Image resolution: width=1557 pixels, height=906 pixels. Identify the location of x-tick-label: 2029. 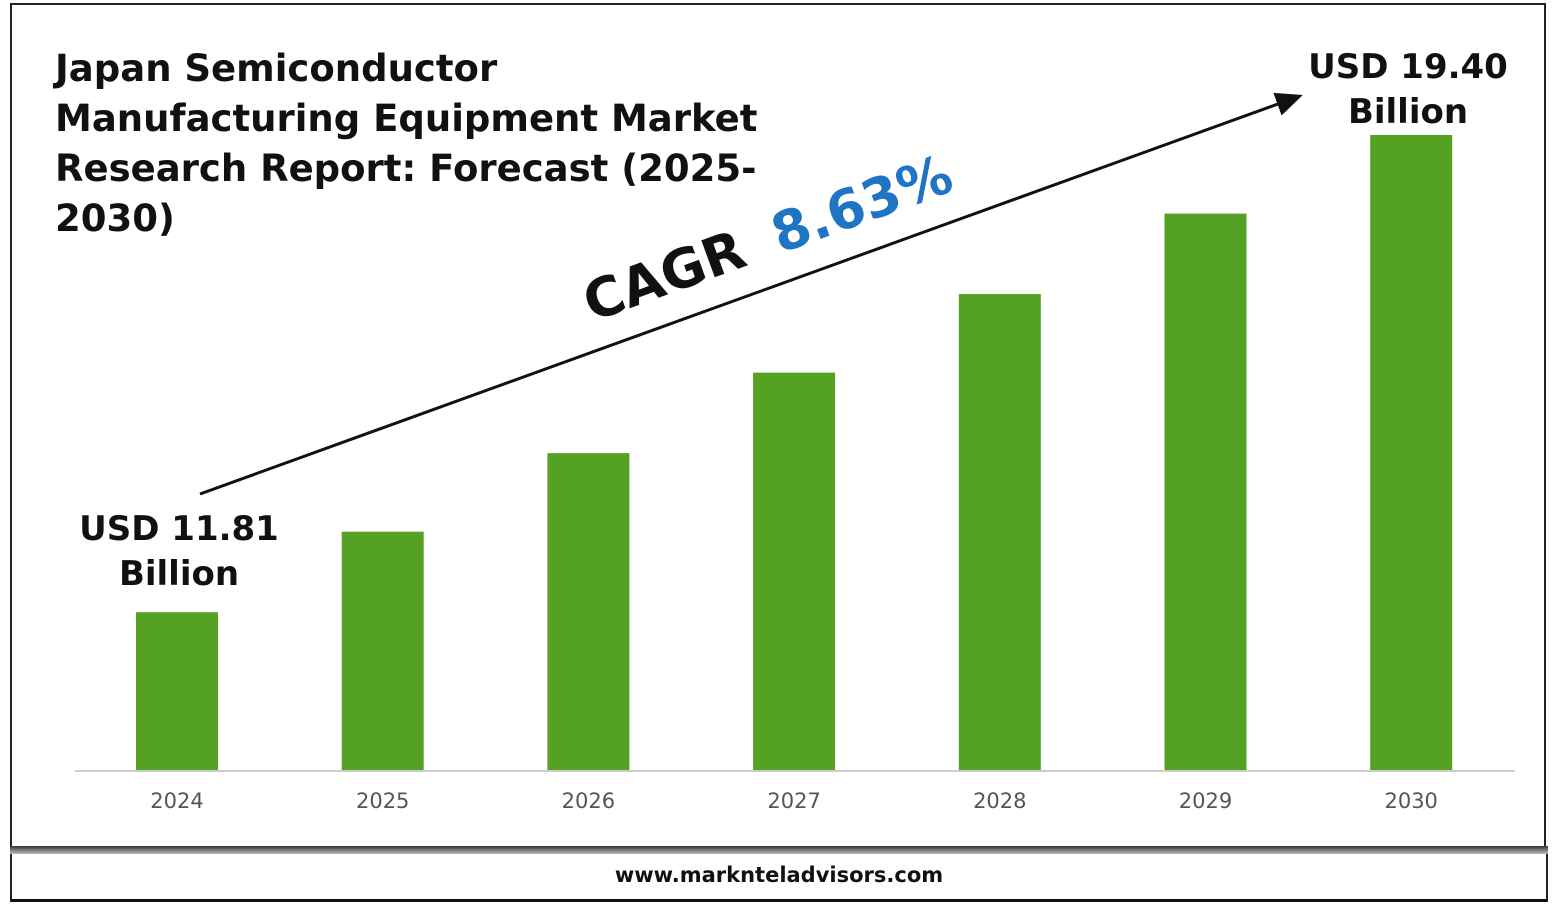
(1205, 801).